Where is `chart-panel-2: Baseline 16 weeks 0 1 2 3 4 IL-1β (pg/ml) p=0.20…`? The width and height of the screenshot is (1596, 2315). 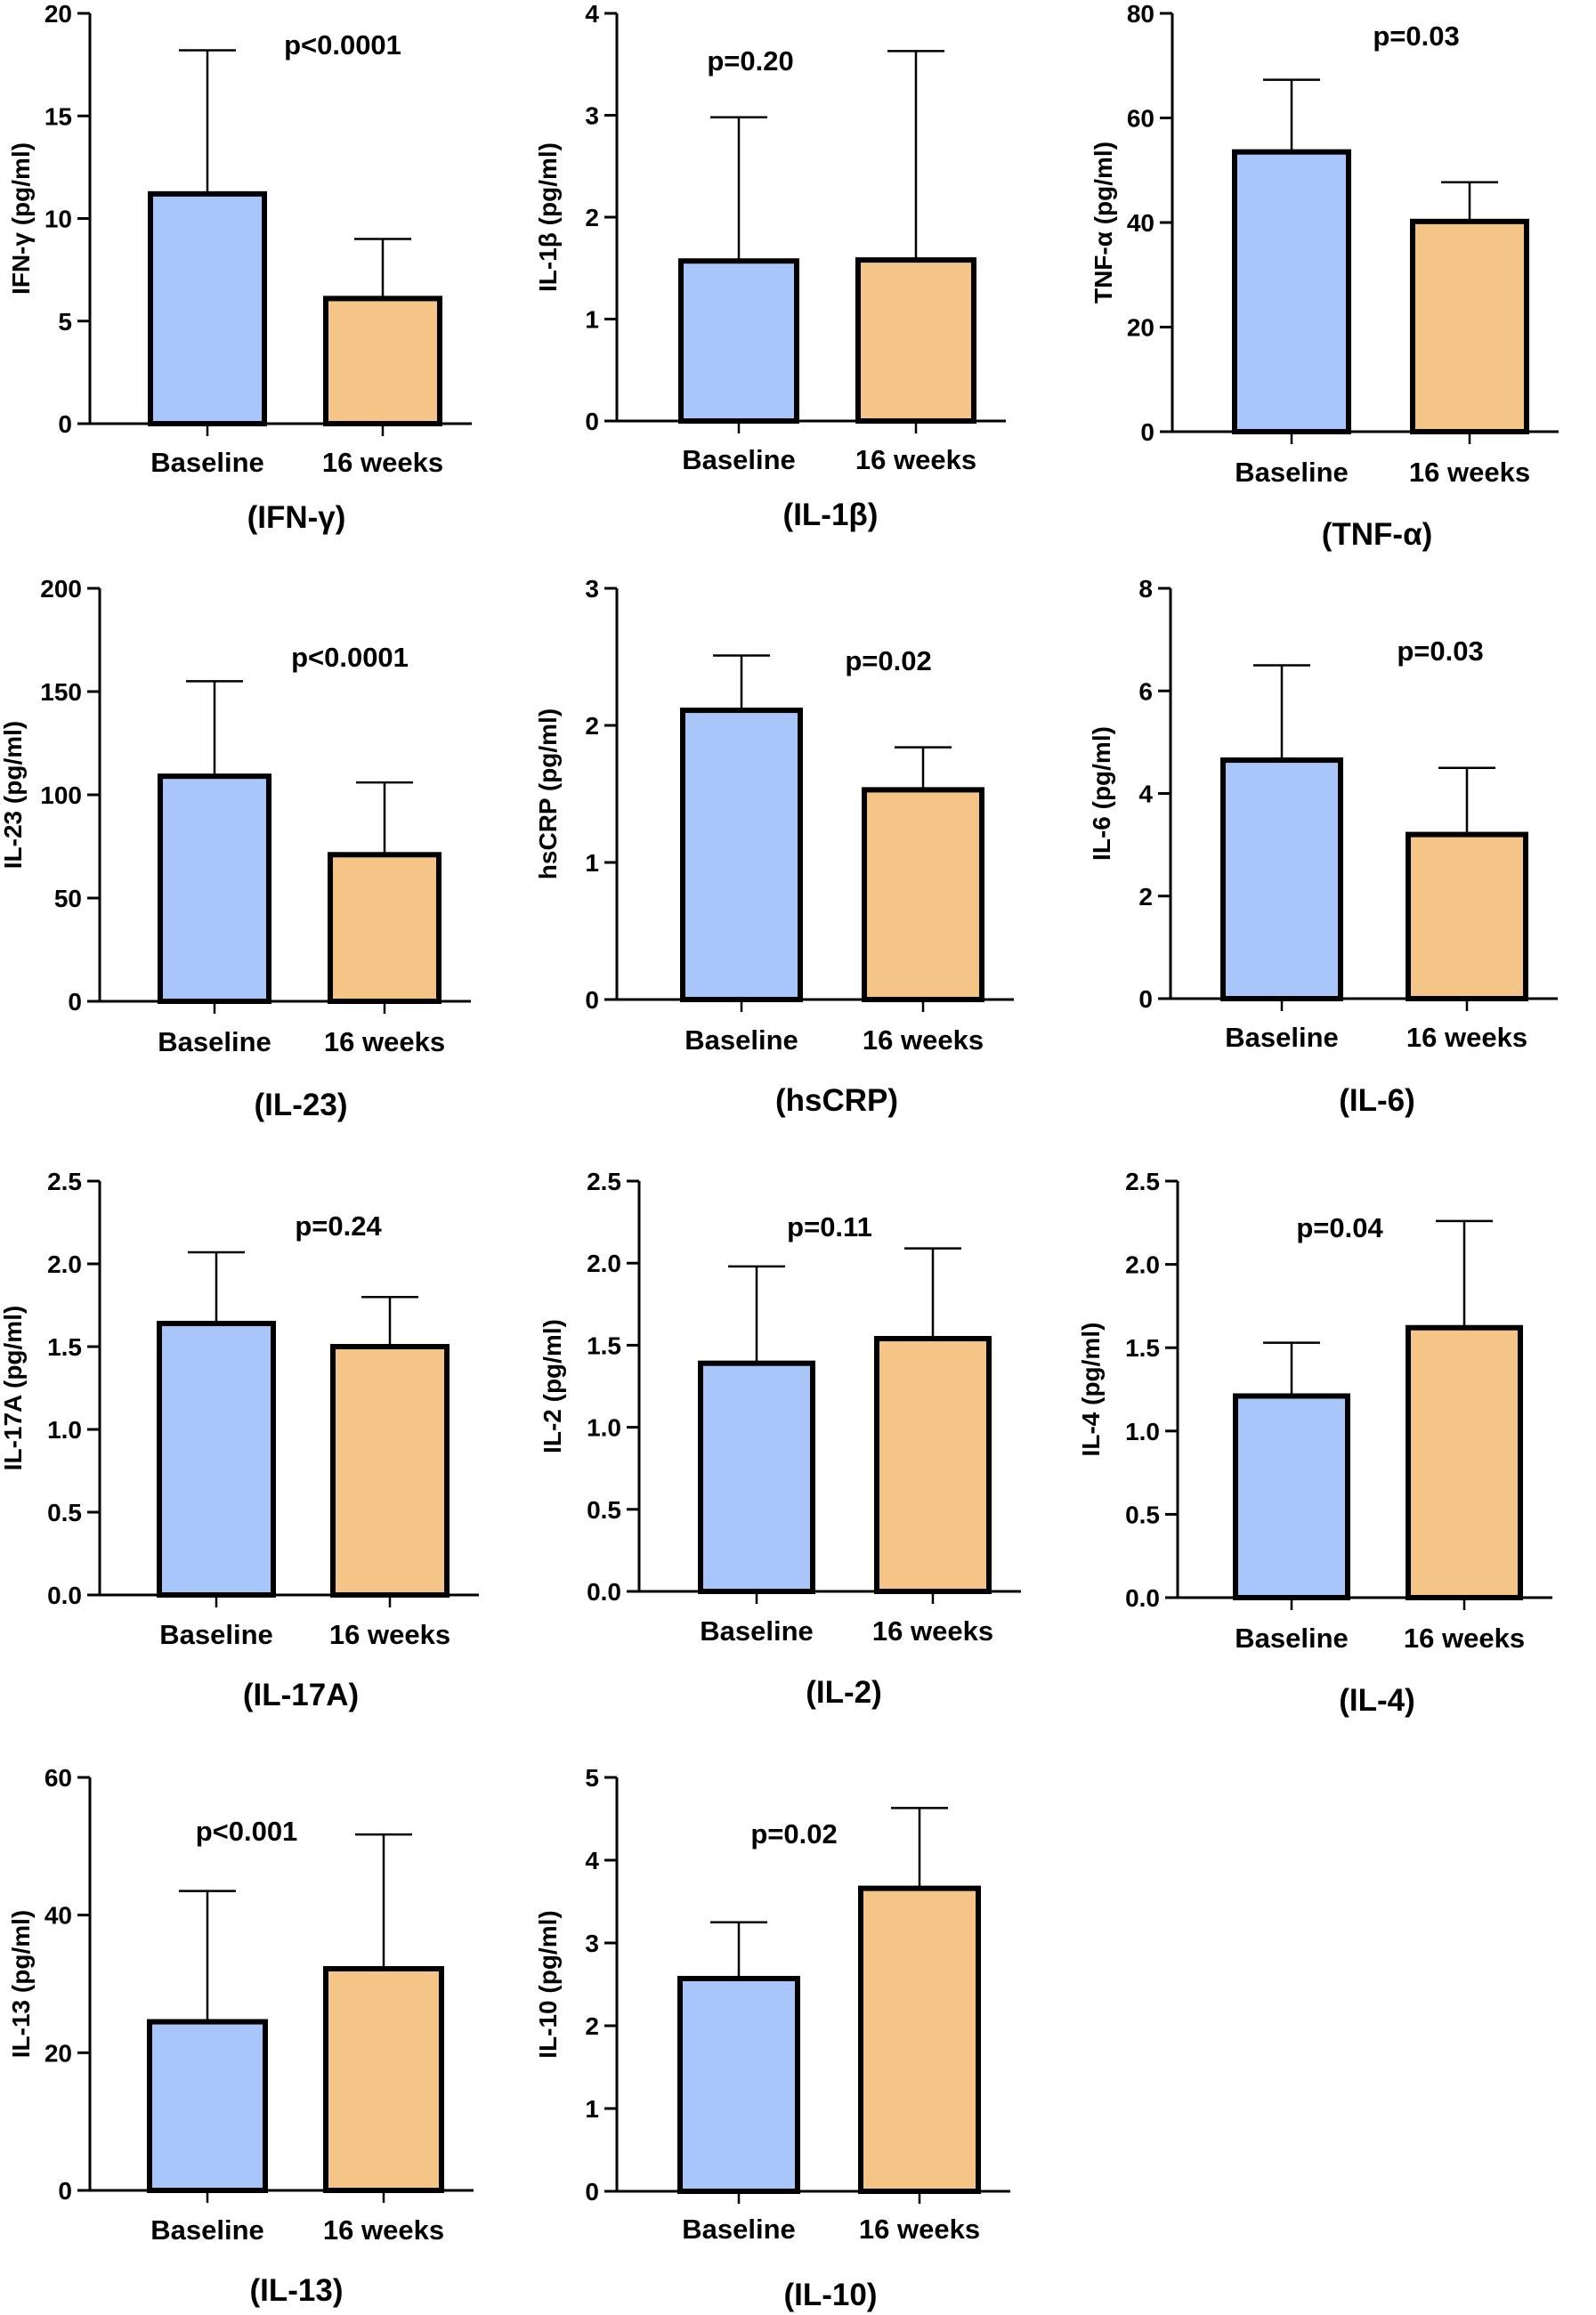
chart-panel-2: Baseline 16 weeks 0 1 2 3 4 IL-1β (pg/ml) p=0.20… is located at coordinates (770, 266).